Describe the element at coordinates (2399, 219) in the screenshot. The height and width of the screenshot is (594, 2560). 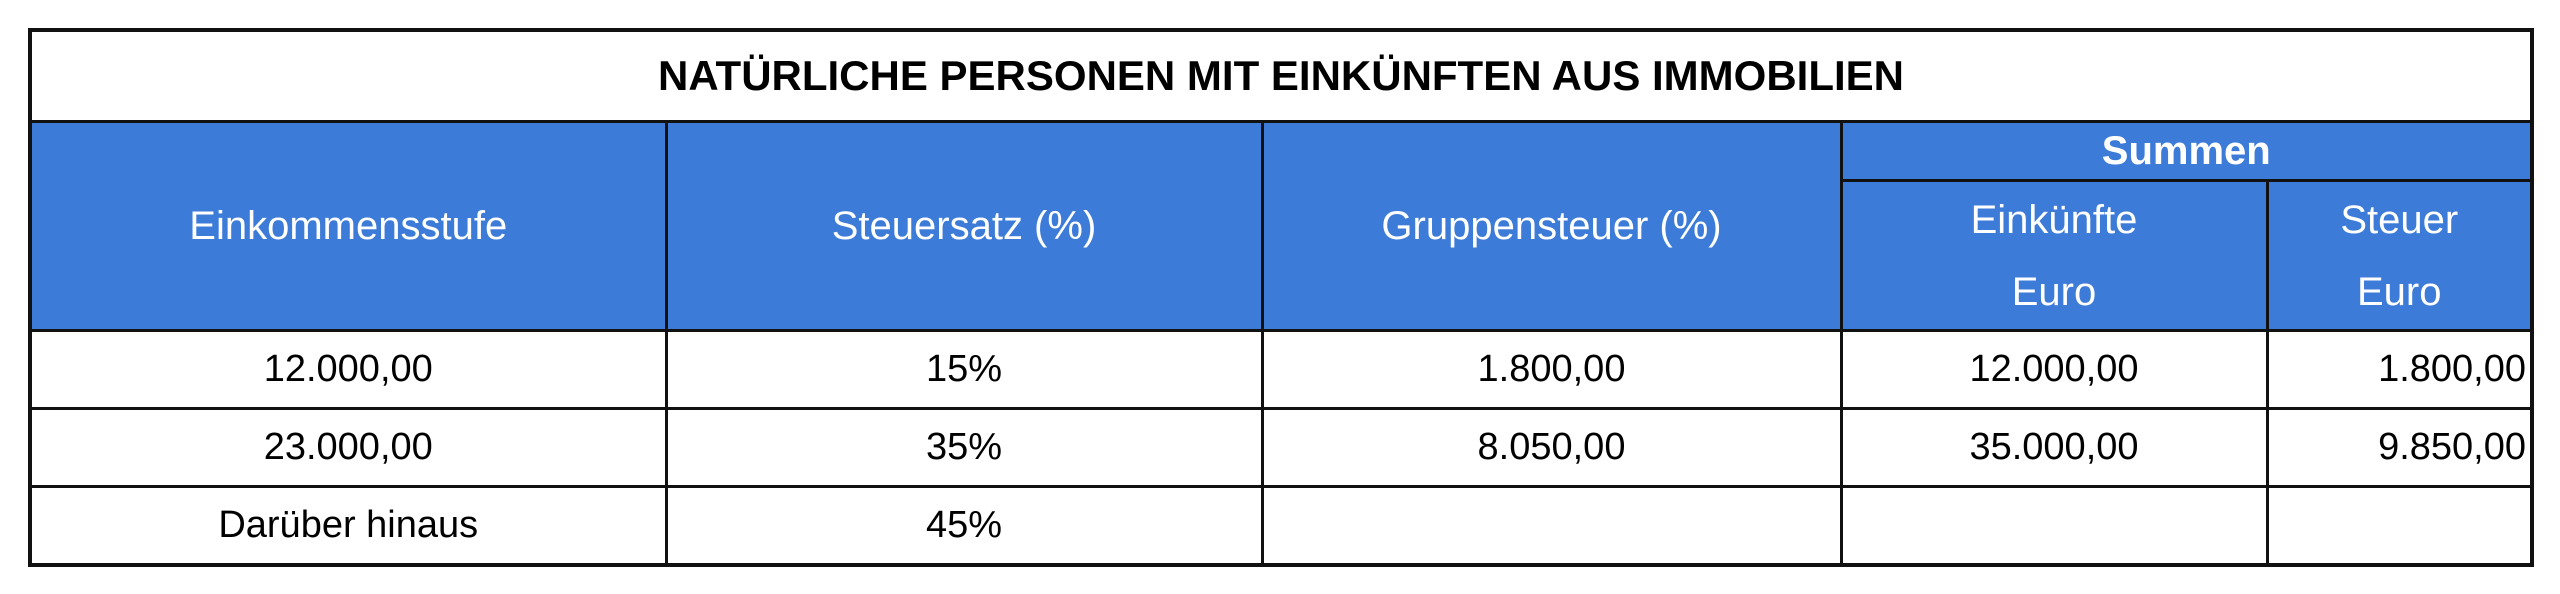
I see `header-sum-tax-line1: Steuer` at that location.